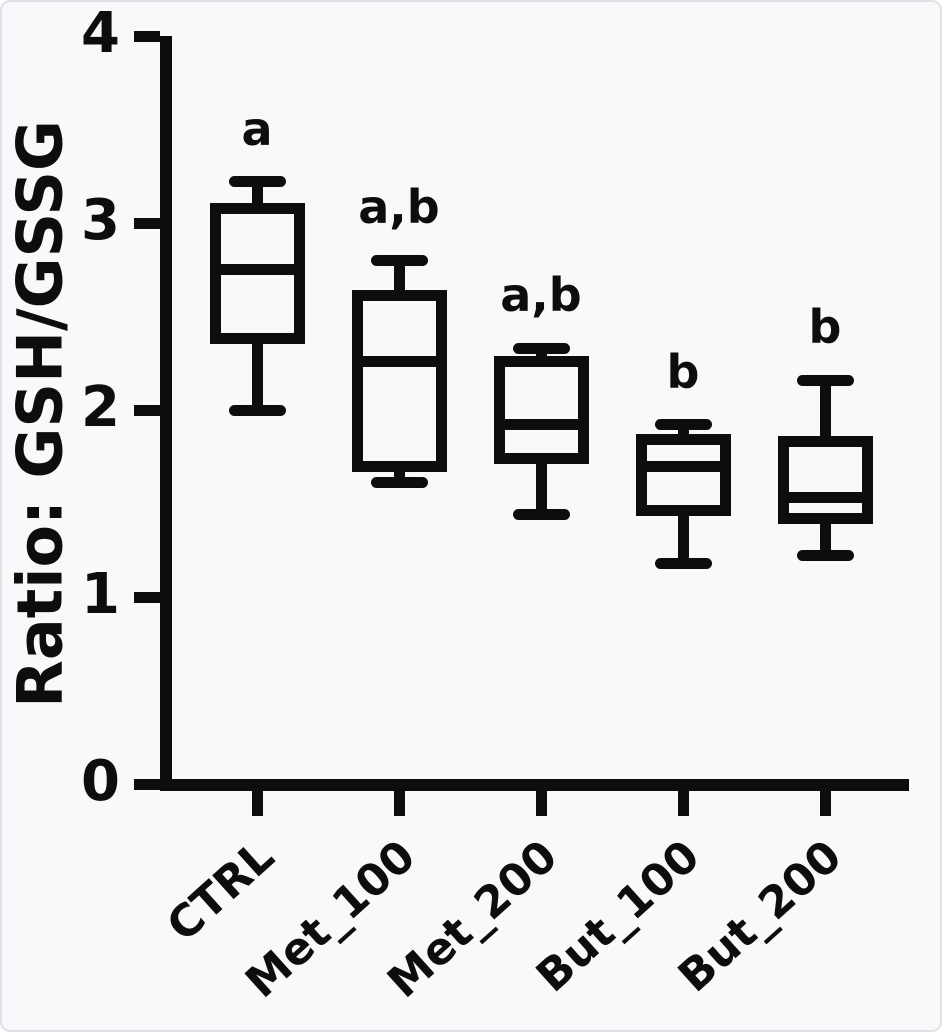  Describe the element at coordinates (166, 413) in the screenshot. I see `y-axis-line` at that location.